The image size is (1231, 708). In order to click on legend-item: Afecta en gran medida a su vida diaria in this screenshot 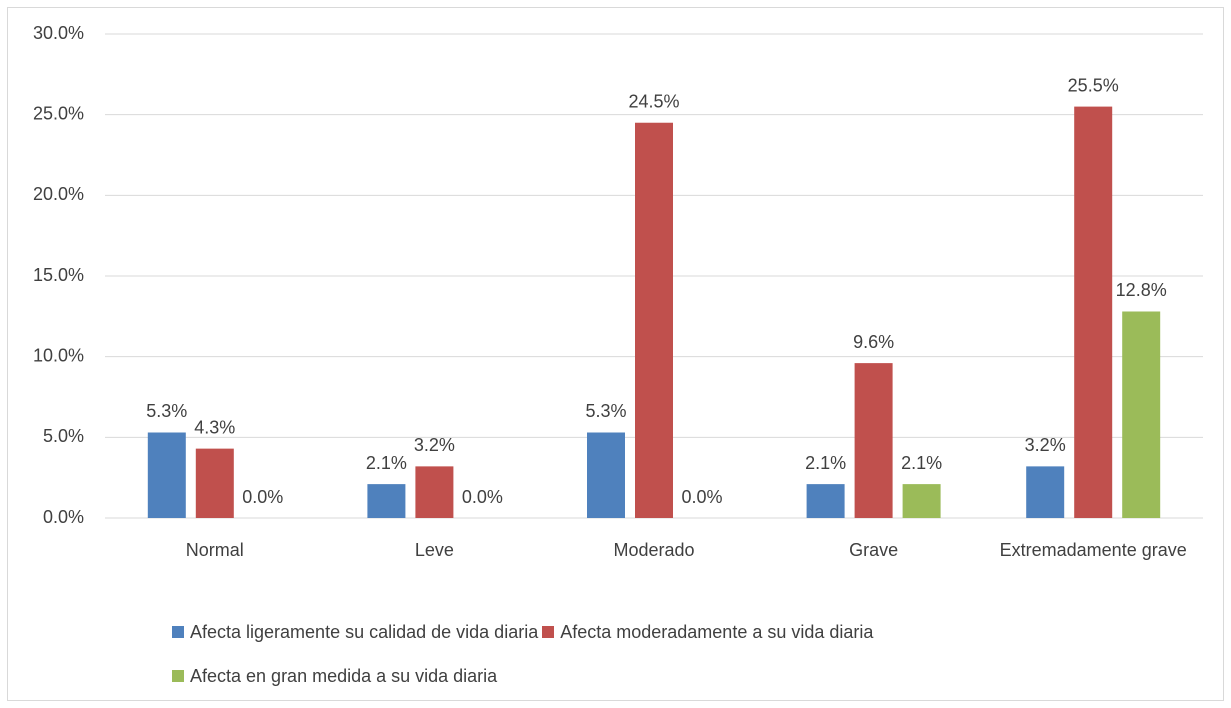, I will do `click(334, 676)`.